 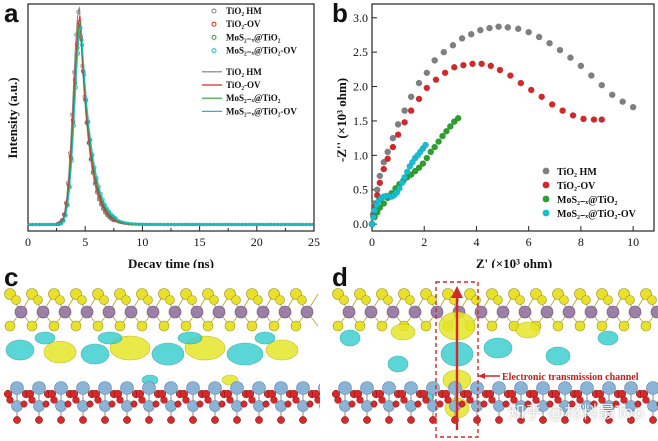 What do you see at coordinates (253, 98) in the screenshot?
I see `legend-label-a: MoS₂₋ₓ@TiO₂` at bounding box center [253, 98].